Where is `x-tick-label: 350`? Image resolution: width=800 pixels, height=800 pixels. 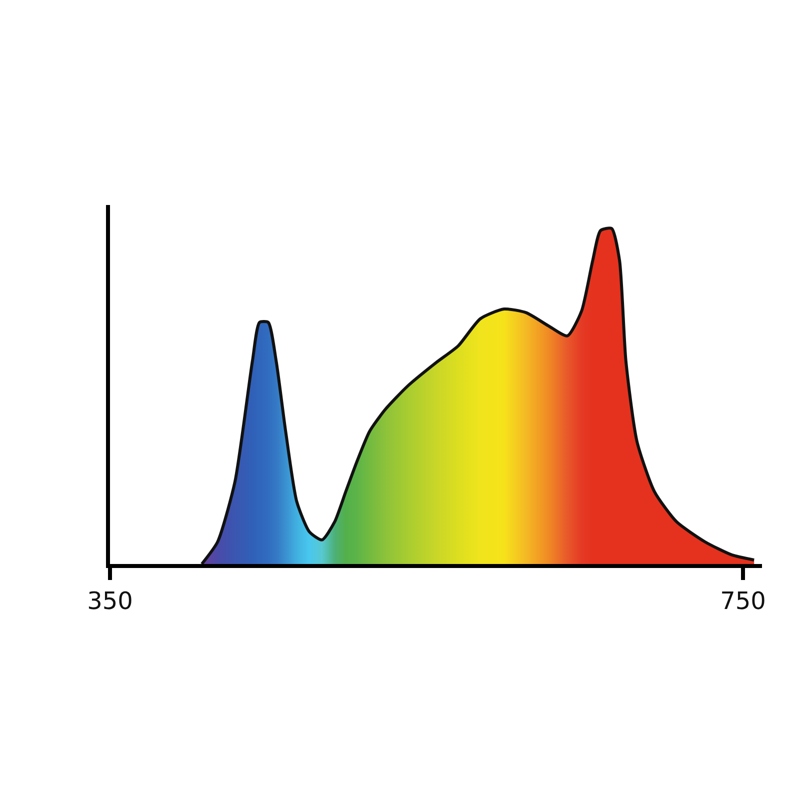 x-tick-label: 350 is located at coordinates (110, 600).